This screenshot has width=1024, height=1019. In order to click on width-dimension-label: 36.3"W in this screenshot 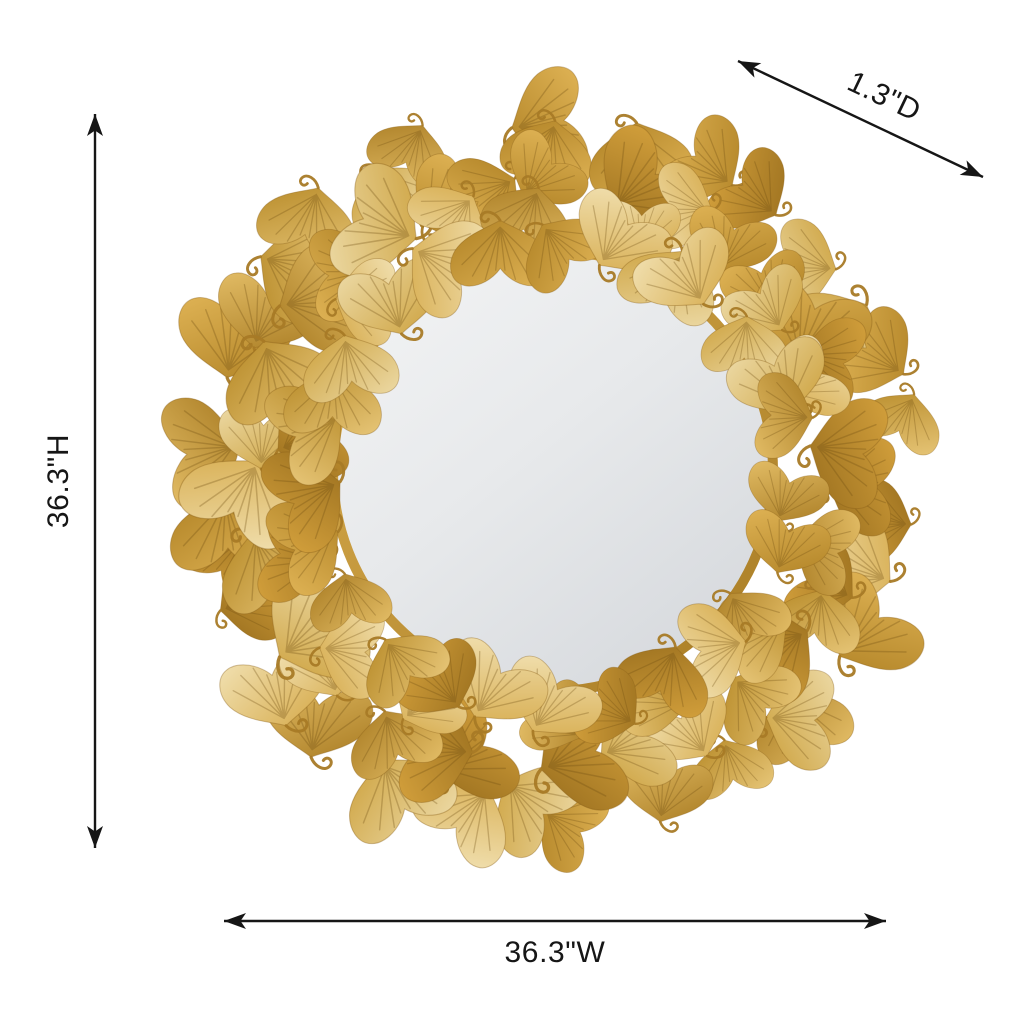, I will do `click(555, 952)`.